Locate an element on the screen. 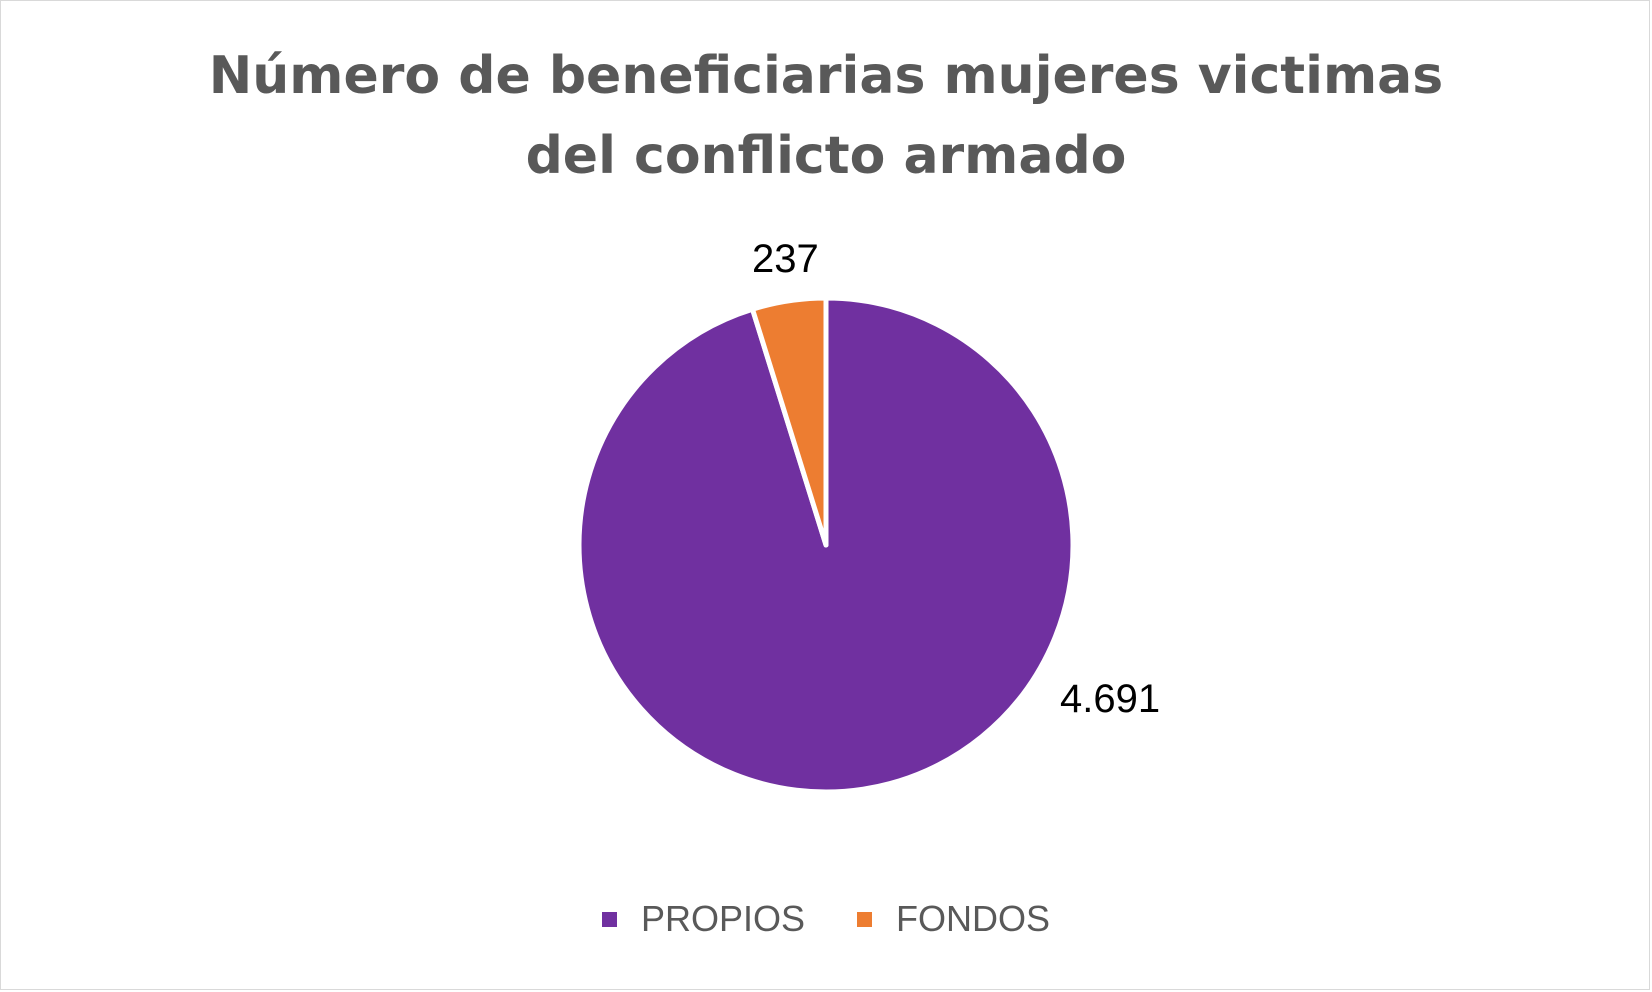 Image resolution: width=1652 pixels, height=992 pixels. legend-swatch-propios is located at coordinates (609, 919).